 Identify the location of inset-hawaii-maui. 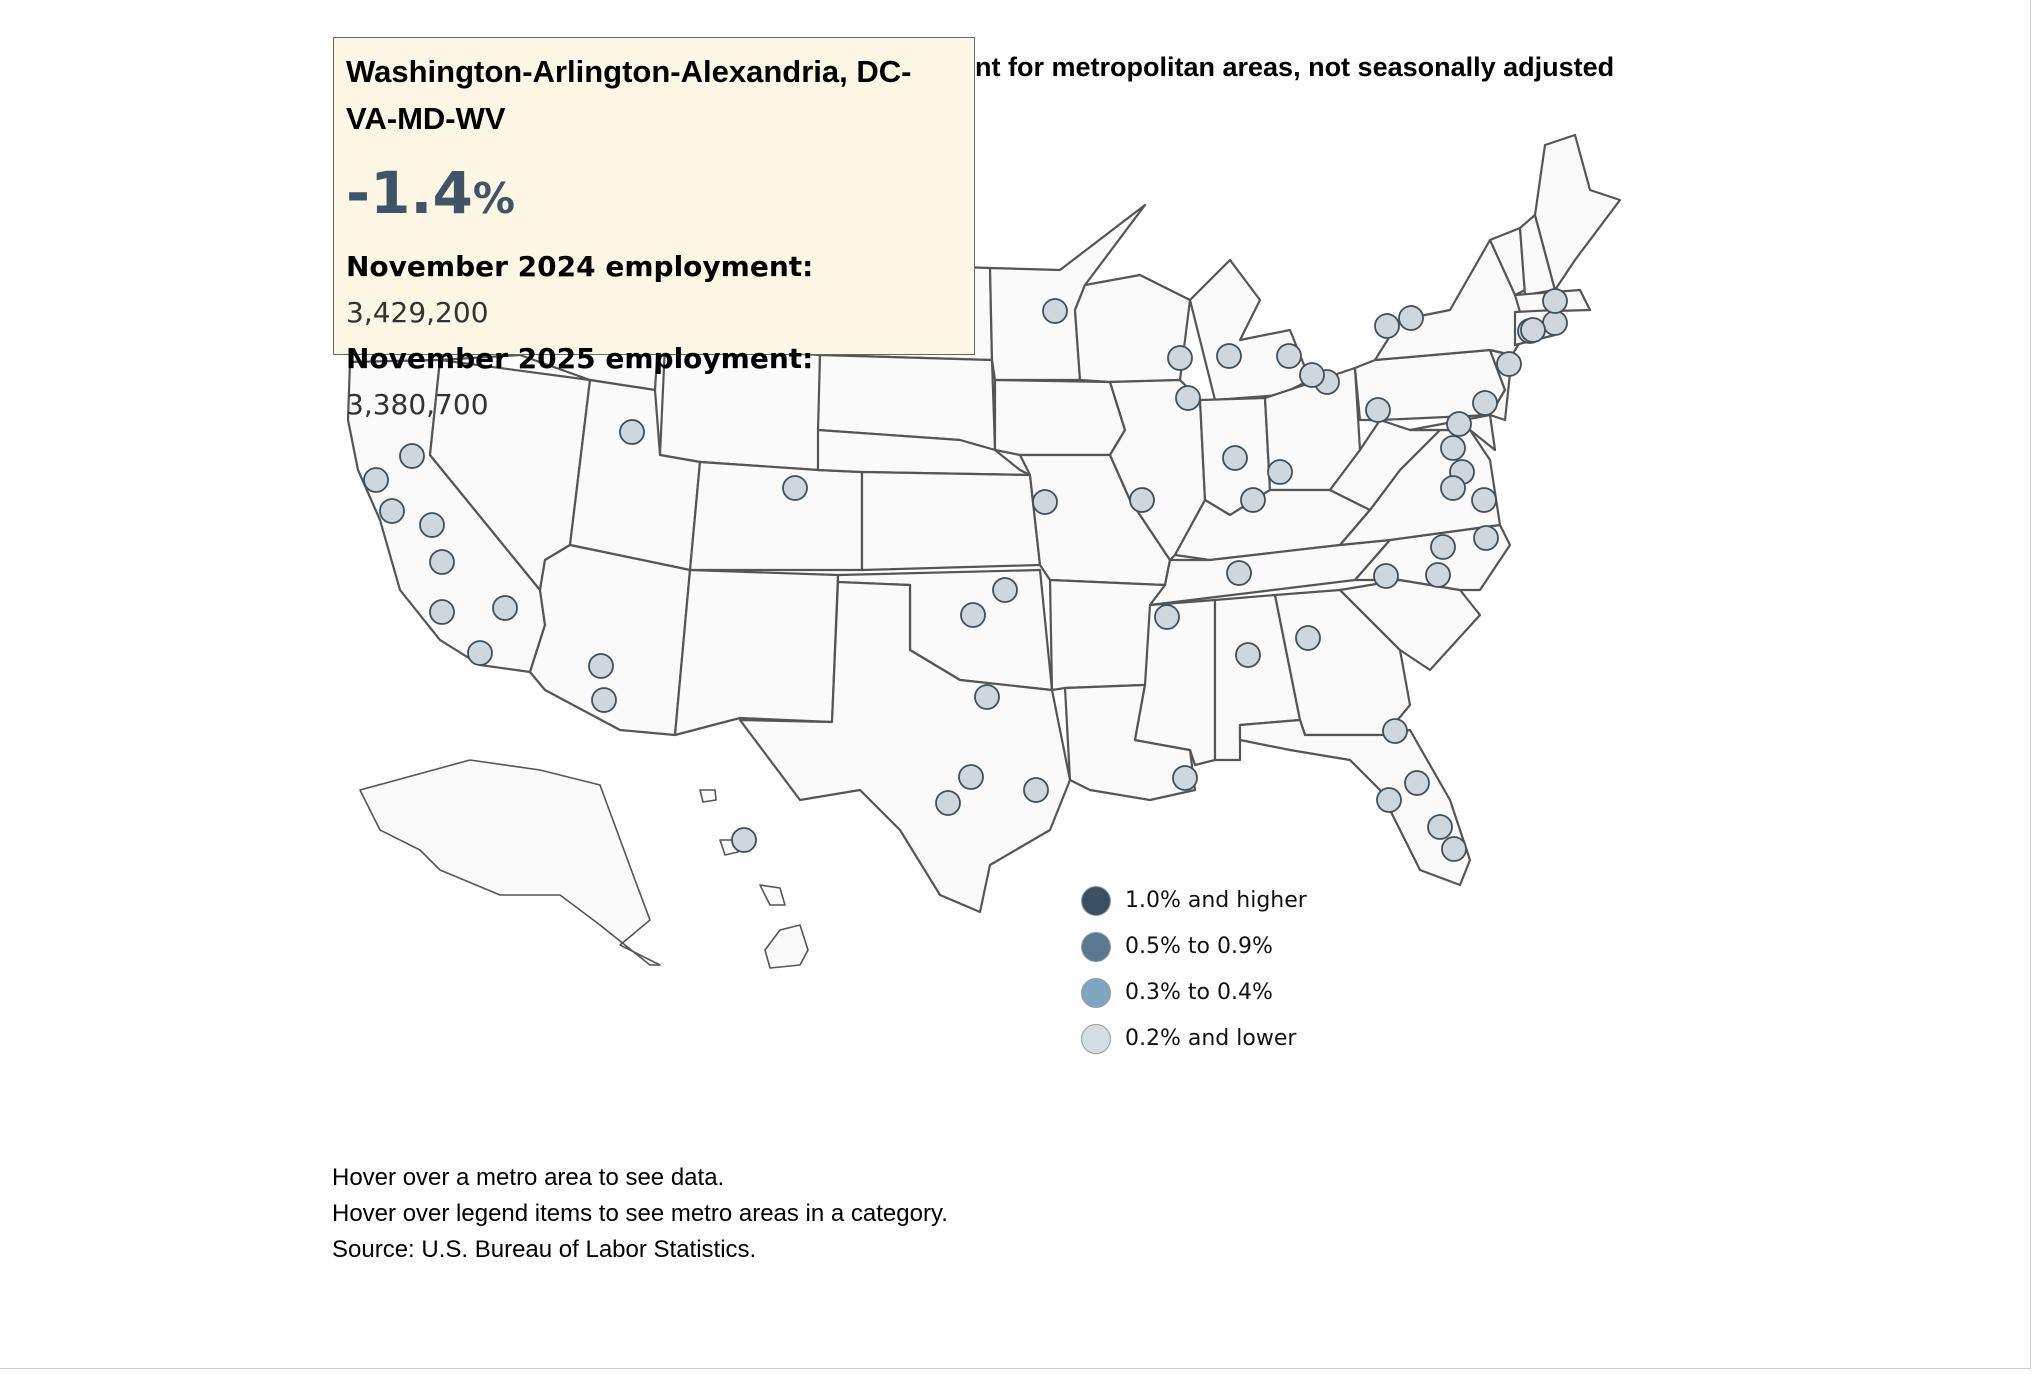
(772, 895).